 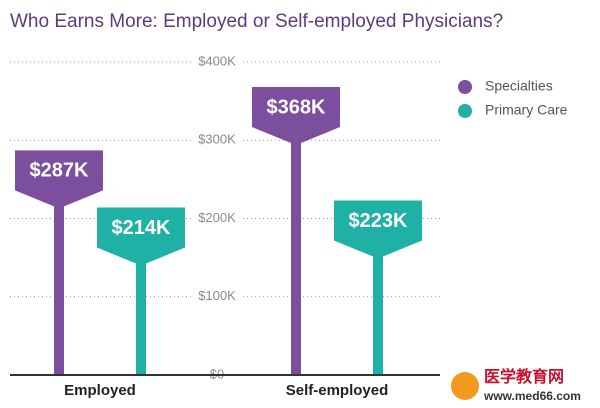 I want to click on value-label: $214K, so click(x=141, y=228).